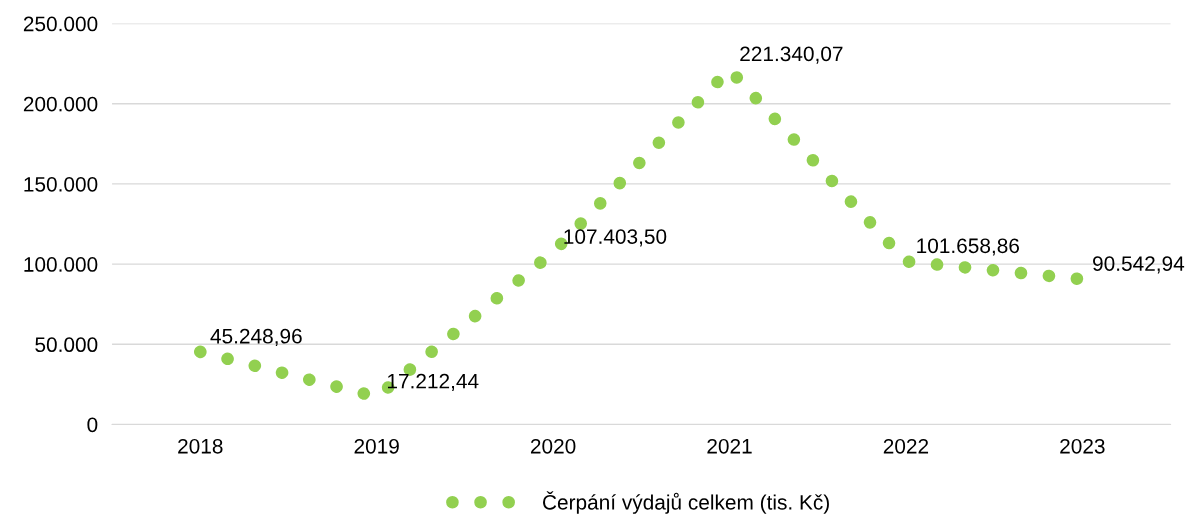 Image resolution: width=1192 pixels, height=524 pixels. Describe the element at coordinates (376, 446) in the screenshot. I see `x-tick-label: 2019` at that location.